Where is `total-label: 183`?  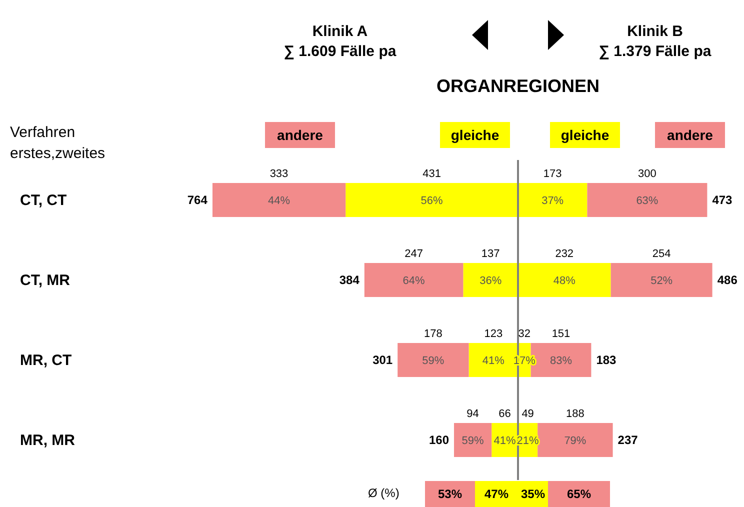
total-label: 183 is located at coordinates (606, 359).